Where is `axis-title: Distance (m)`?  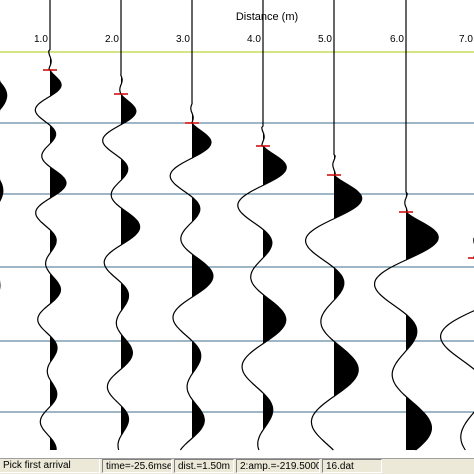 axis-title: Distance (m) is located at coordinates (267, 17).